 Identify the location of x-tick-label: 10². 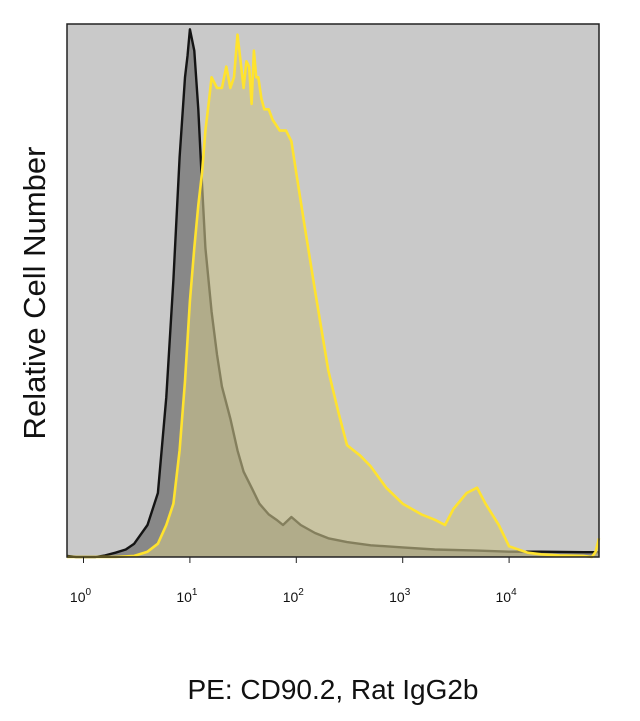
(294, 596).